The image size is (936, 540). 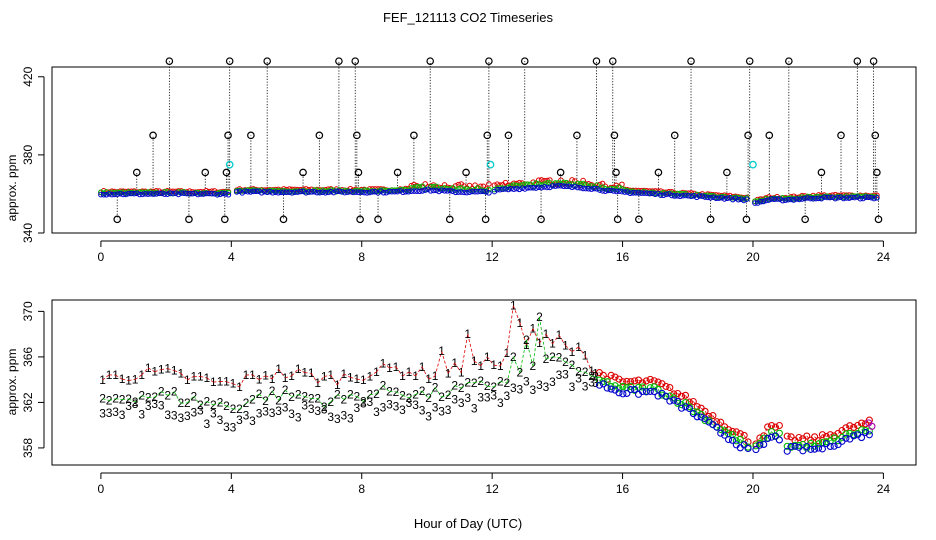 What do you see at coordinates (12, 382) in the screenshot?
I see `y-axis-label-bottom: approx. ppm` at bounding box center [12, 382].